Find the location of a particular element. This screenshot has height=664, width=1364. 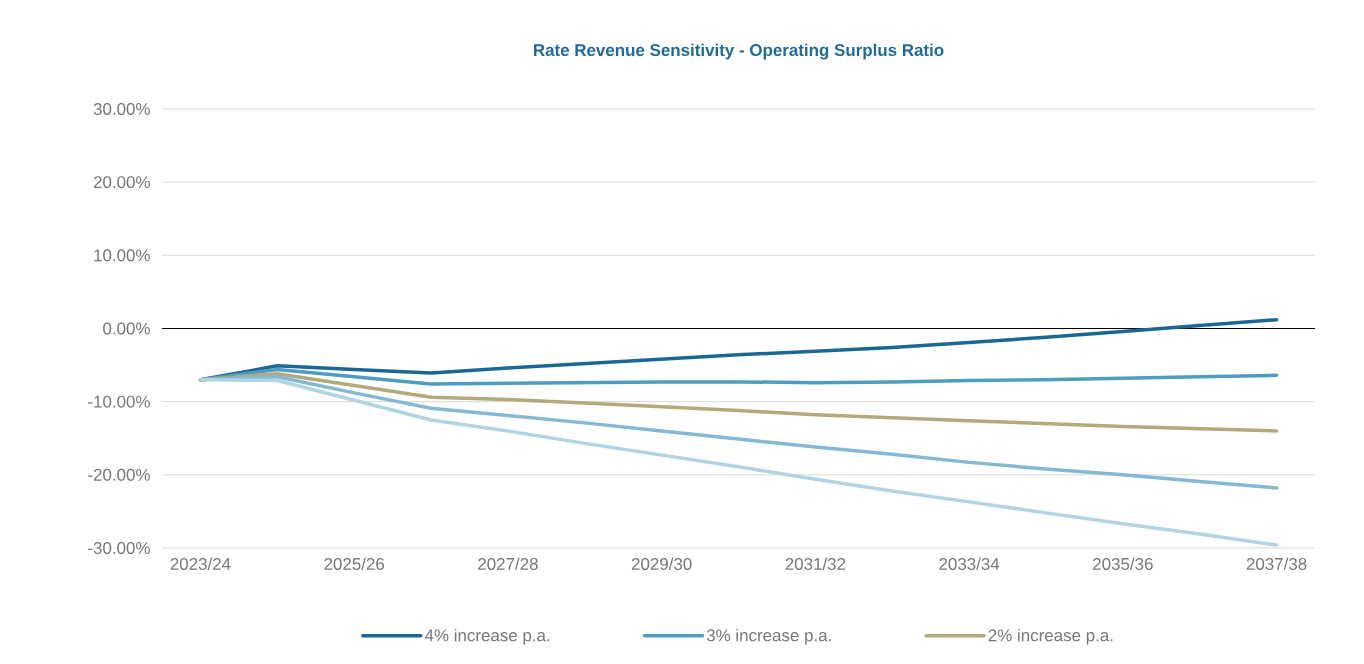

x-tick-label: 2037/38 is located at coordinates (1276, 563).